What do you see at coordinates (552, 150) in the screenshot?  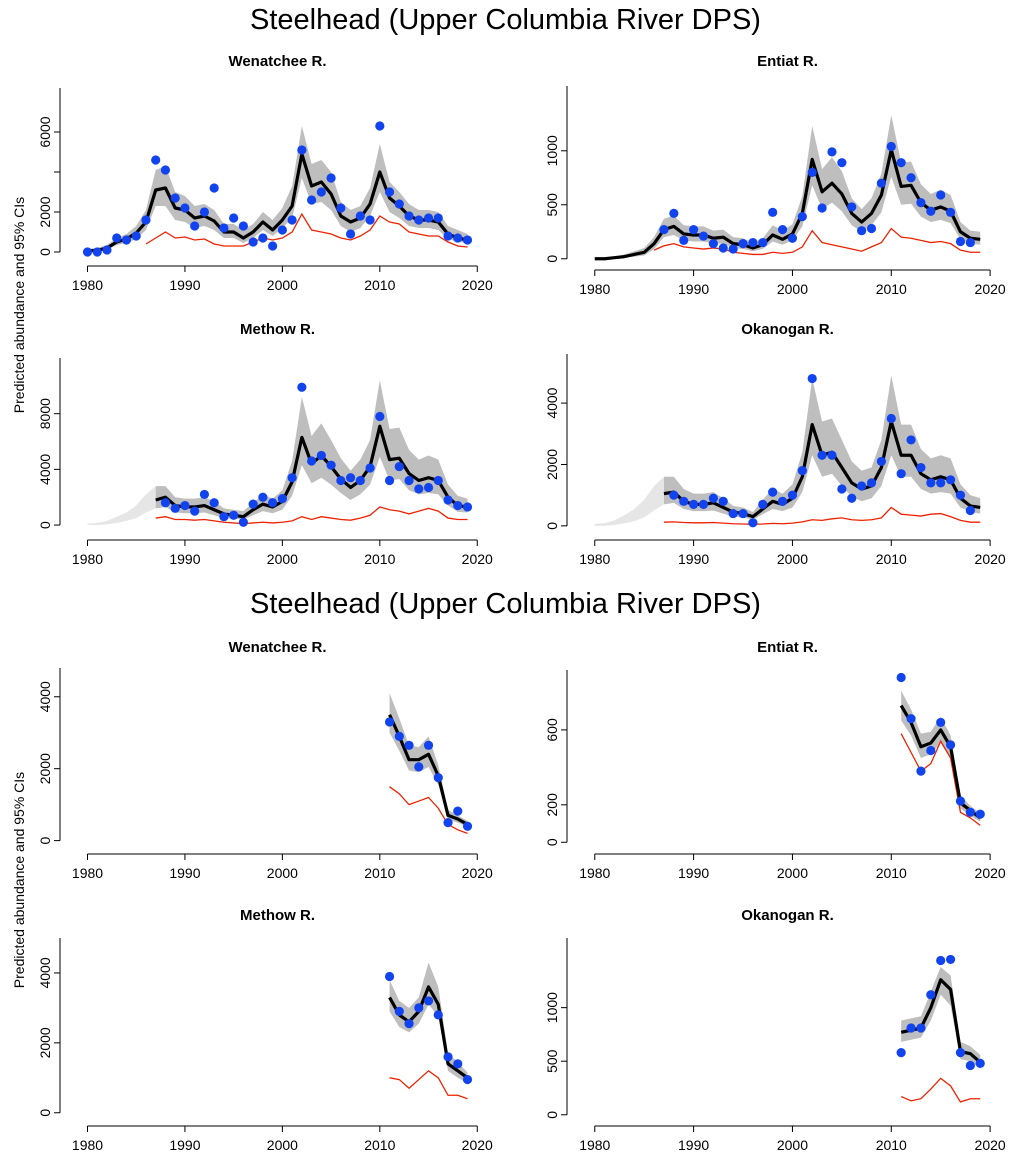 I see `y-tick-label: 1000` at bounding box center [552, 150].